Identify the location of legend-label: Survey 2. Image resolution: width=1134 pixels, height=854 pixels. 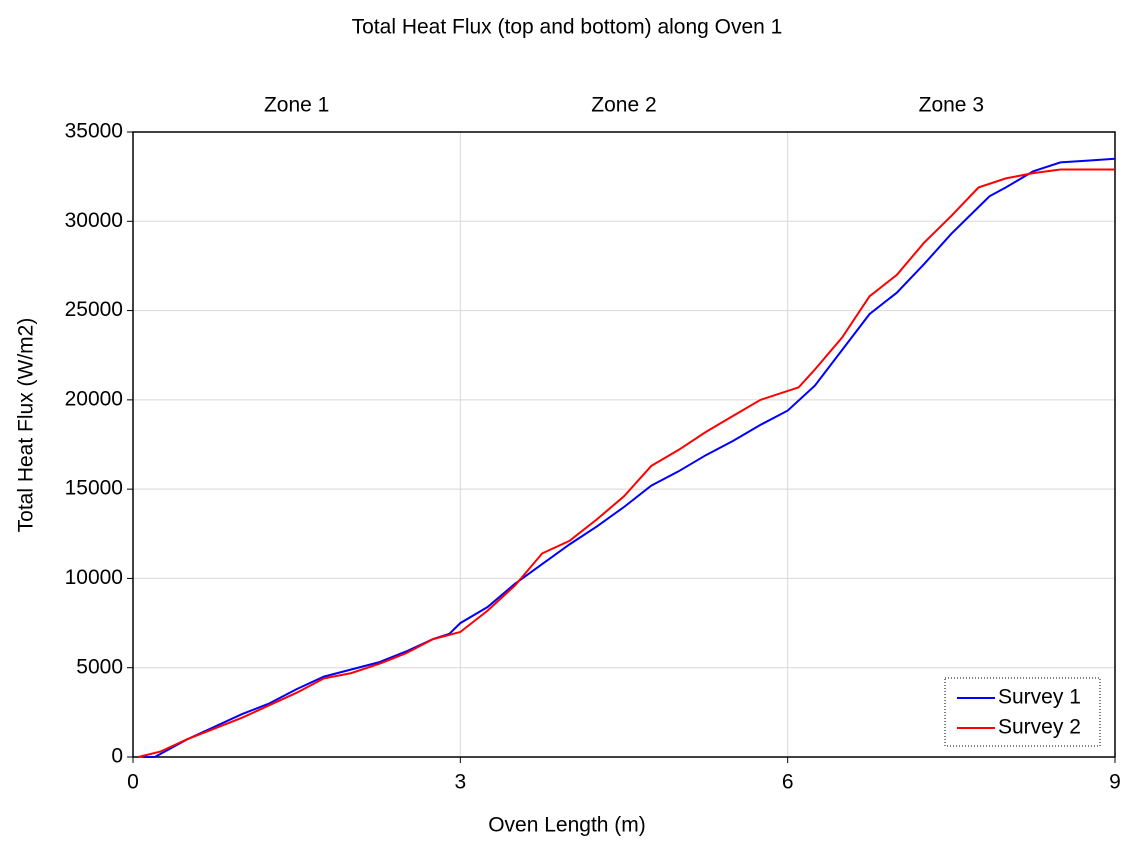
(1039, 727).